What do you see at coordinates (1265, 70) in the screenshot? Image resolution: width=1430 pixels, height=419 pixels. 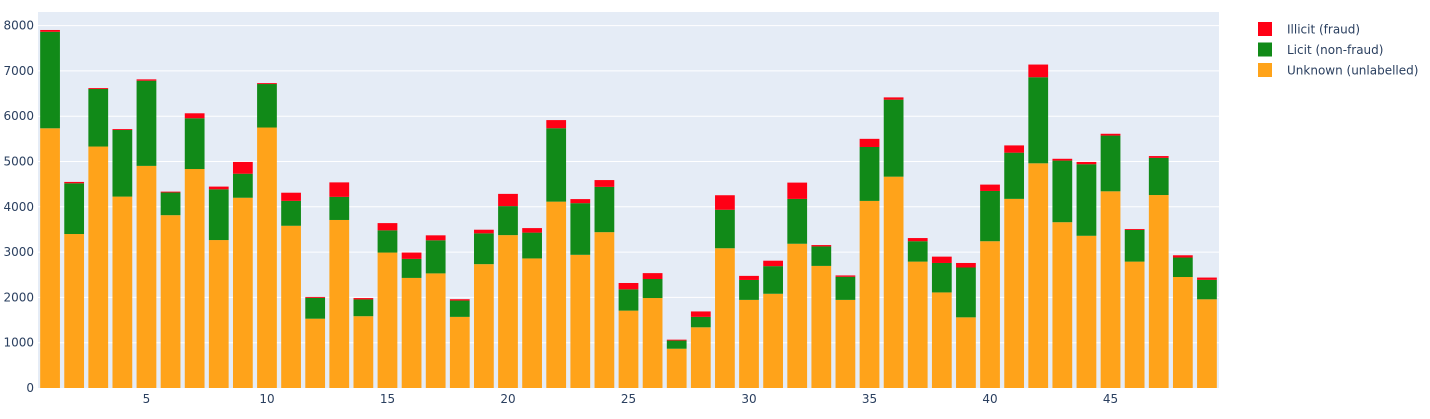 I see `legend-swatch-unknown-unlabelled` at bounding box center [1265, 70].